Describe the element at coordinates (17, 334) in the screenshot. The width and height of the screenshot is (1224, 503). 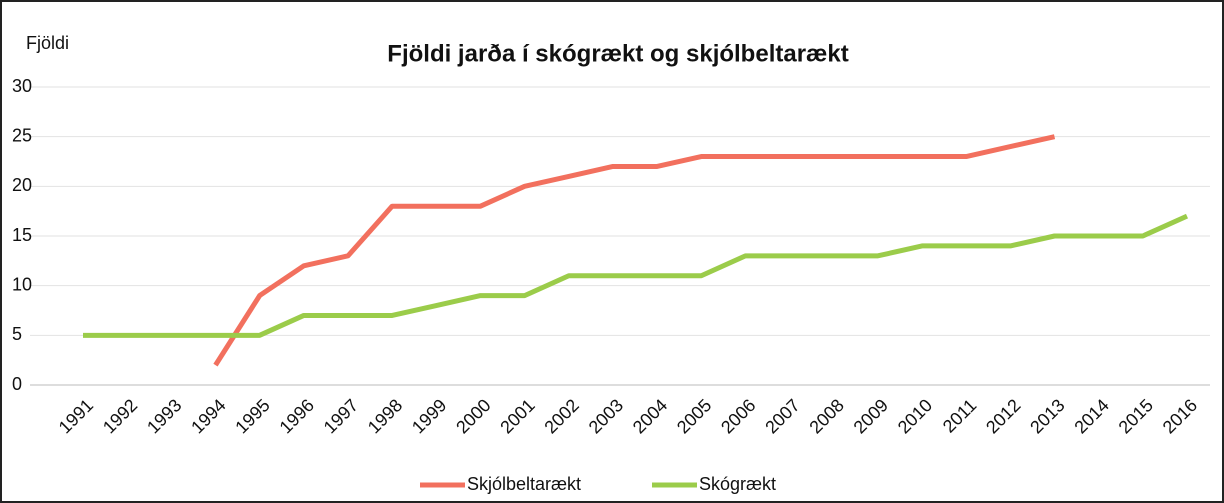
I see `y-tick-label: 5` at that location.